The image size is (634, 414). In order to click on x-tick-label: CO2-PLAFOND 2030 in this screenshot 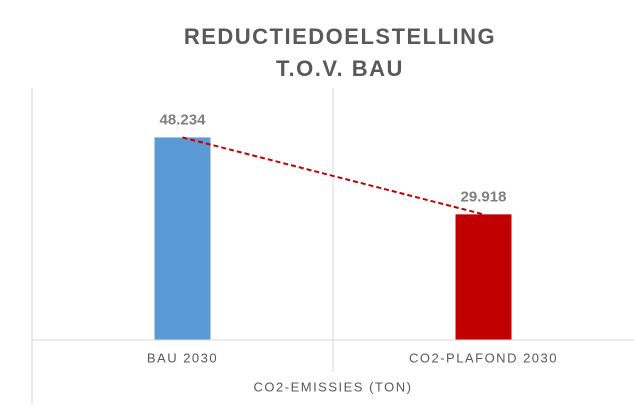, I will do `click(483, 357)`.